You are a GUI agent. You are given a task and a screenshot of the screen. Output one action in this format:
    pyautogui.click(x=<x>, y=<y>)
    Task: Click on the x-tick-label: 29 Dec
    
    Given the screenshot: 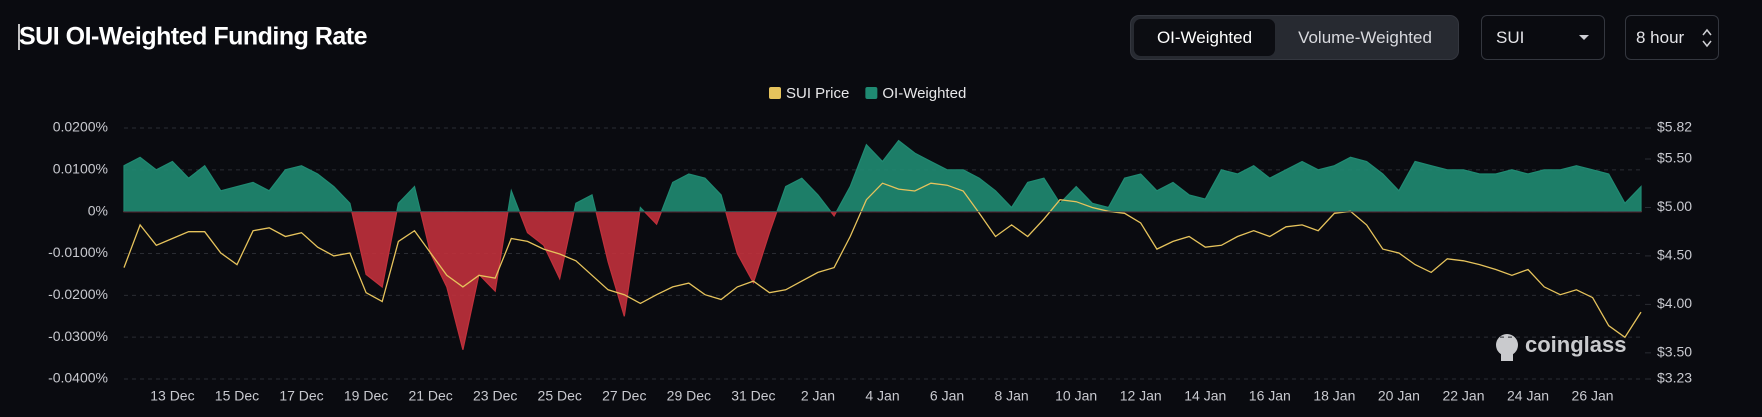 What is the action you would take?
    pyautogui.click(x=689, y=396)
    